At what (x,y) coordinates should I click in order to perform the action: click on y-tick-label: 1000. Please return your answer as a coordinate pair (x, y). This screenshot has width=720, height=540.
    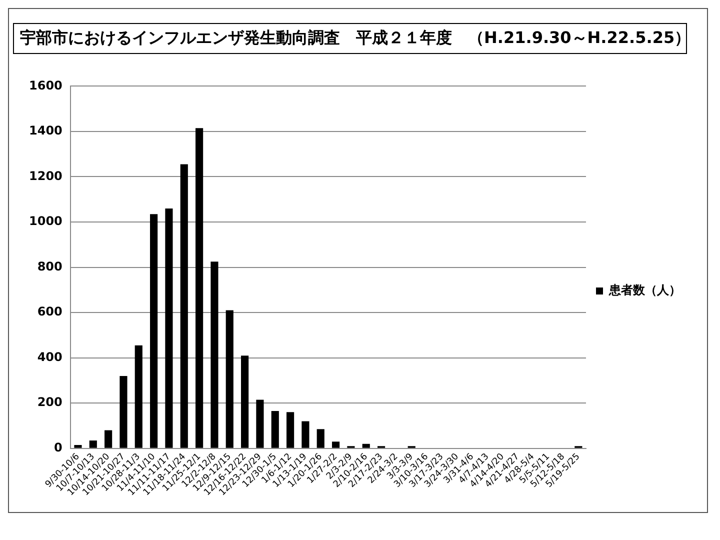
    Looking at the image, I should click on (45, 221).